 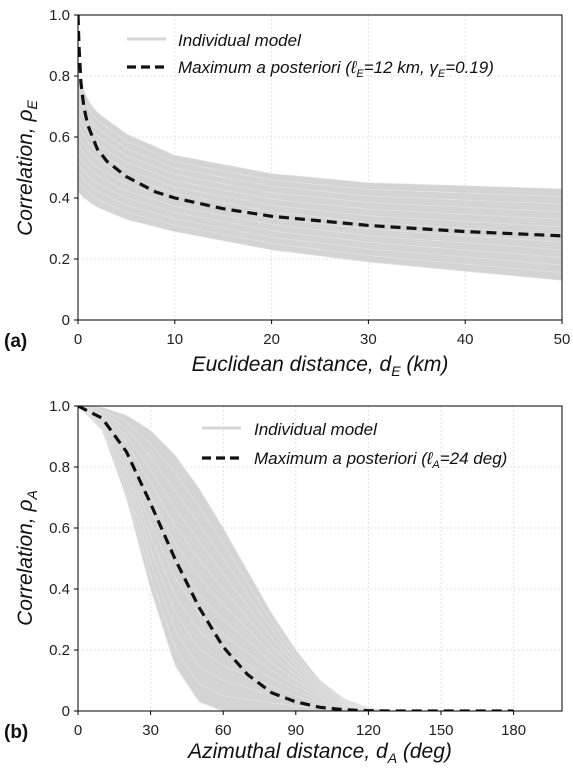 I want to click on legend-a-individual-label: Individual model, so click(x=240, y=40).